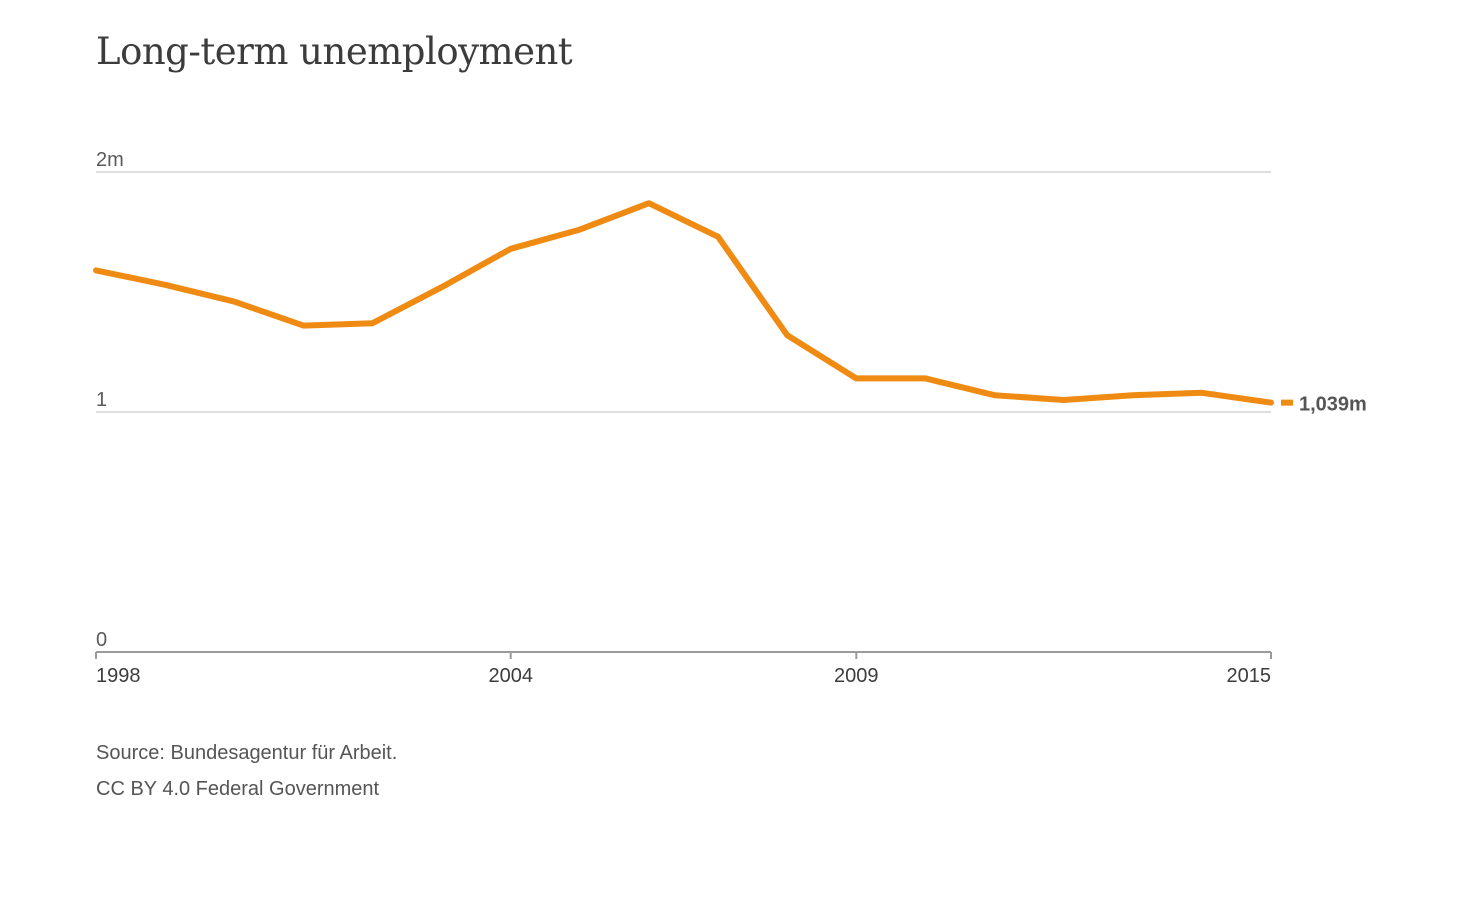  Describe the element at coordinates (1333, 405) in the screenshot. I see `end-value-label: 1,039m` at that location.